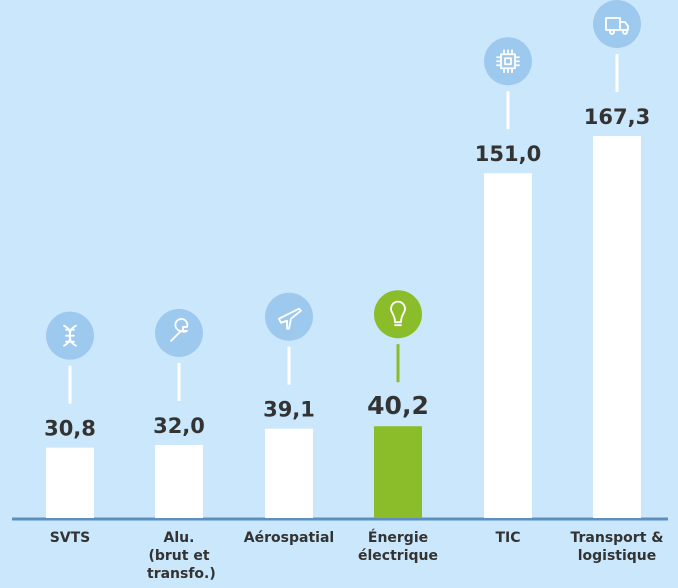 Image resolution: width=678 pixels, height=588 pixels. I want to click on x-tick-label: Aérospatial, so click(289, 538).